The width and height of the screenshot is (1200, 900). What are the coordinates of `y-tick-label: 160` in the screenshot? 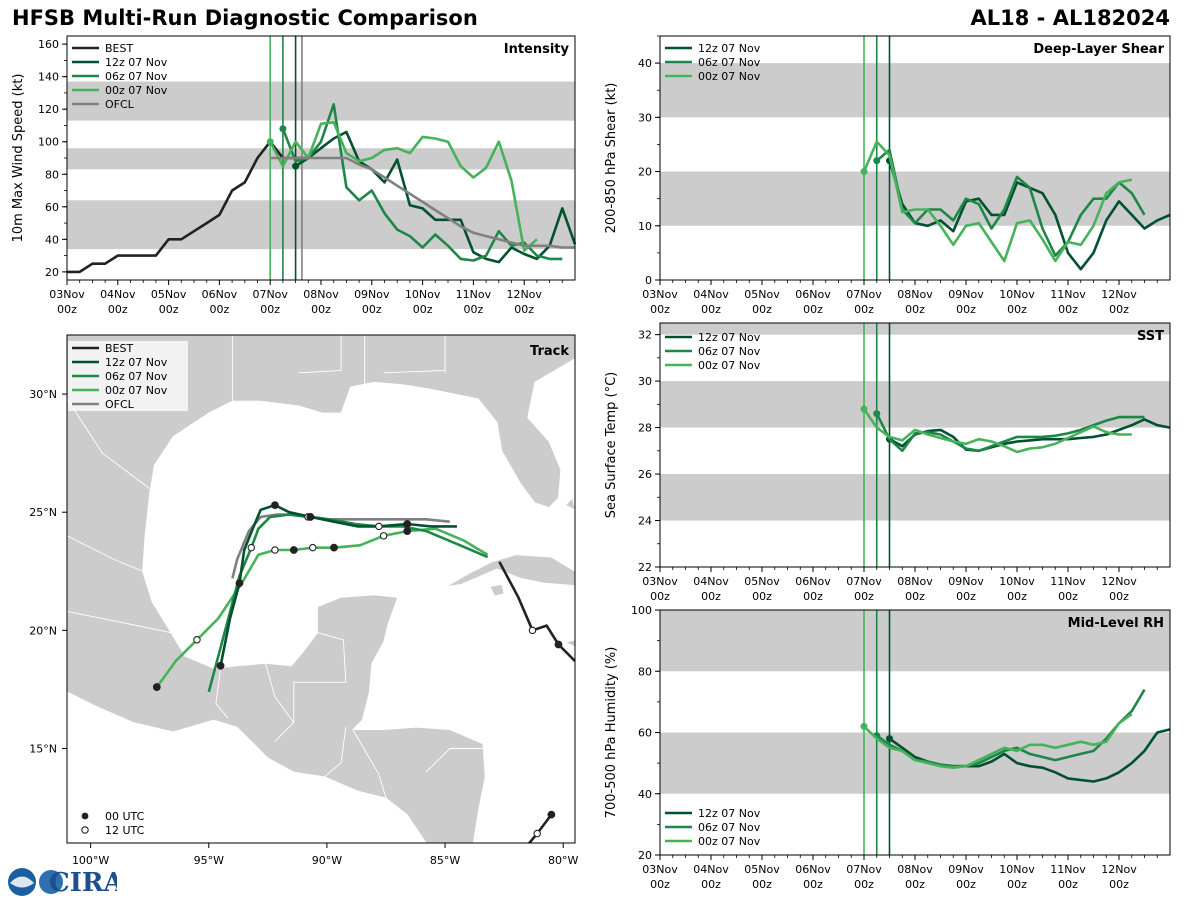 It's located at (48, 44).